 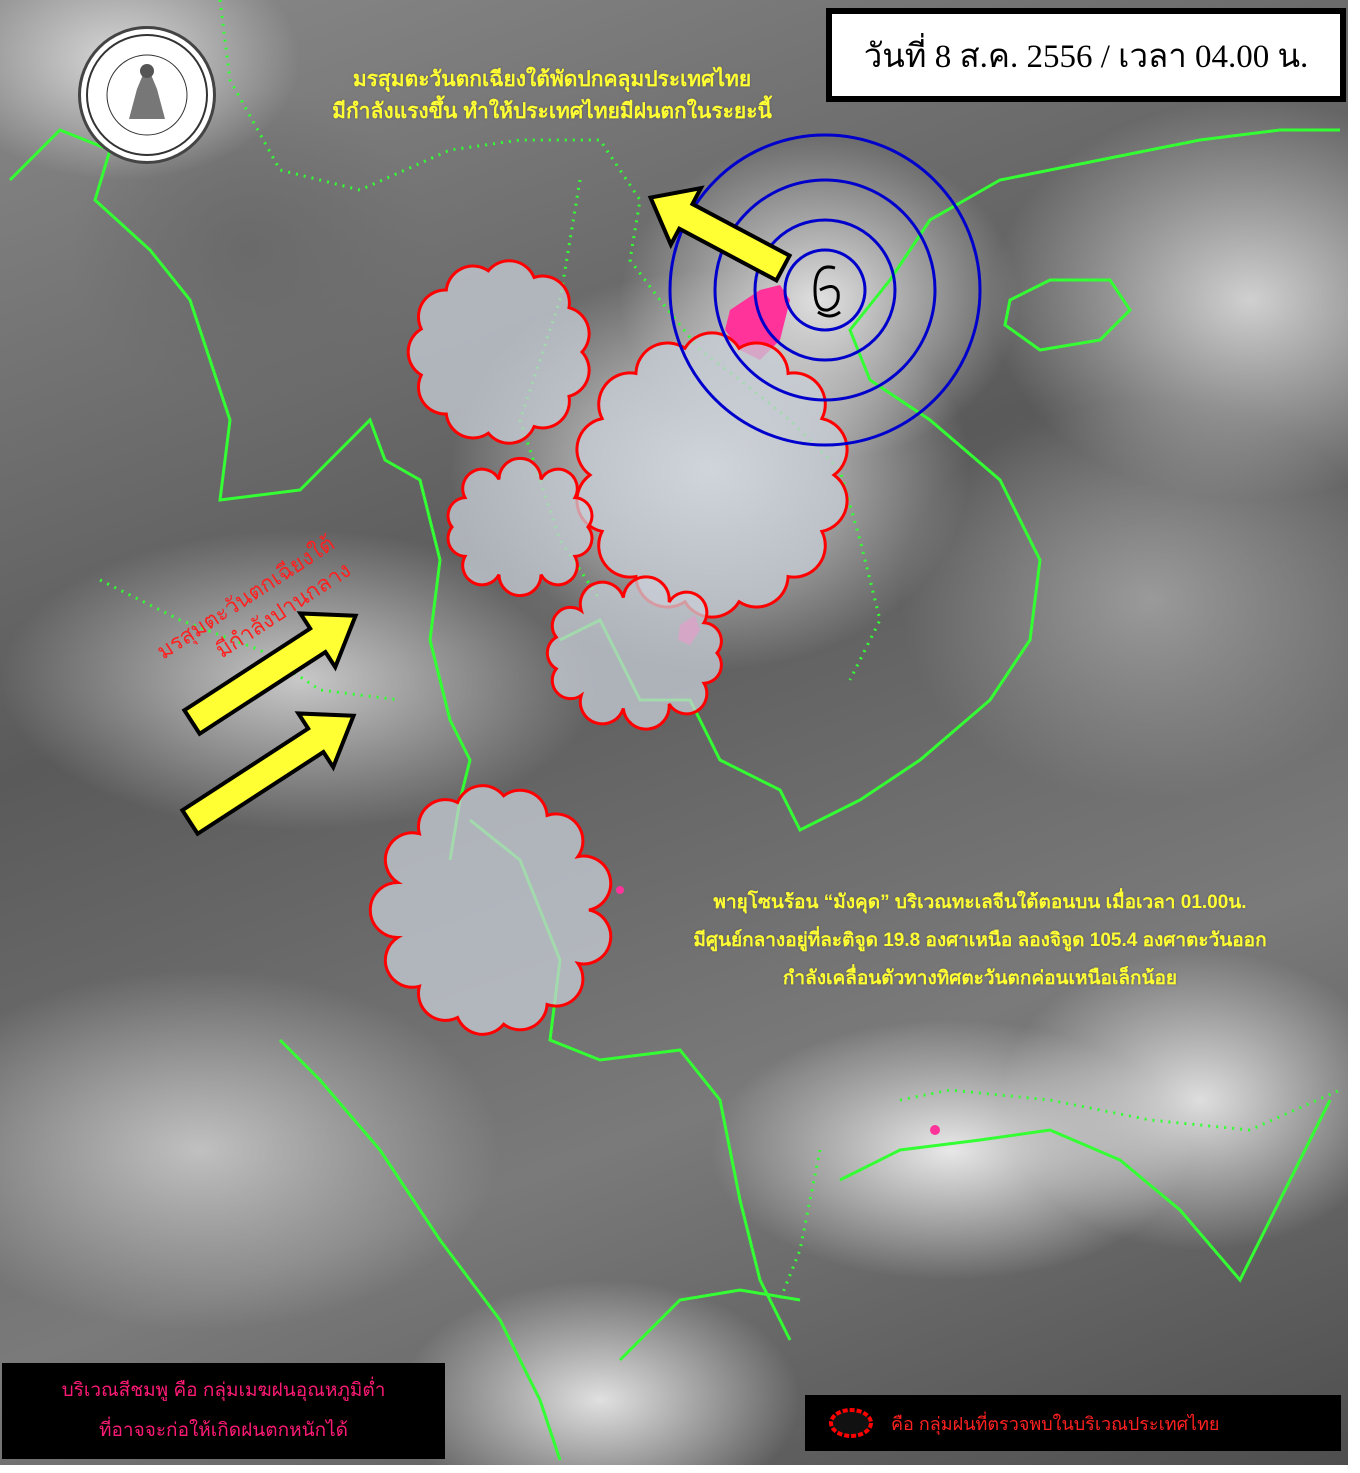 I want to click on meteorological-department-logo, so click(x=147, y=95).